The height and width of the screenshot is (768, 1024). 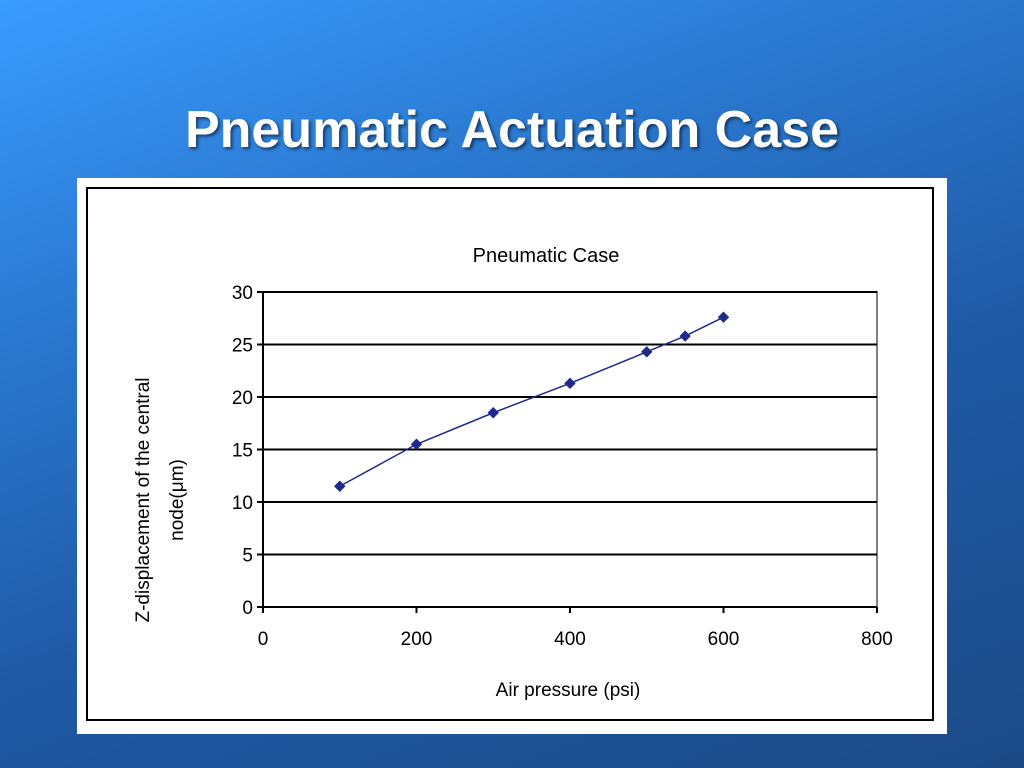 I want to click on y-axis-label-line-1: Z-displacement of the central, so click(x=143, y=499).